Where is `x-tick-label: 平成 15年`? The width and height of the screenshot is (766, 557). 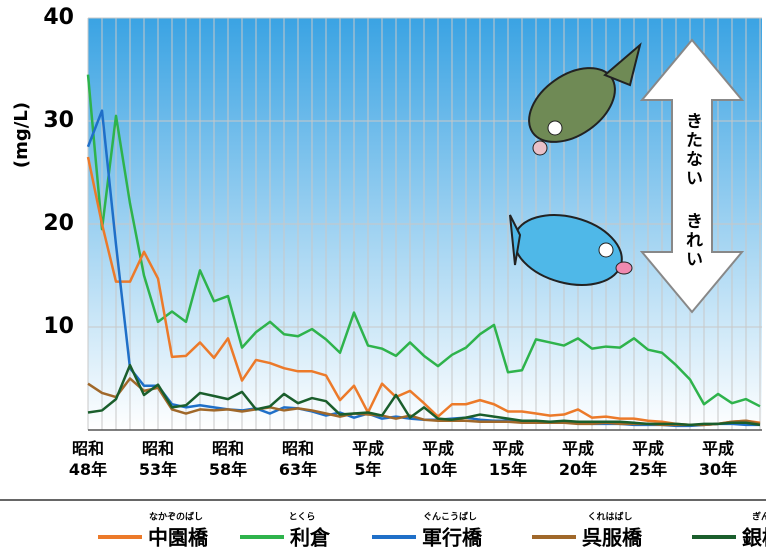
x-tick-label: 平成 15年 is located at coordinates (508, 459).